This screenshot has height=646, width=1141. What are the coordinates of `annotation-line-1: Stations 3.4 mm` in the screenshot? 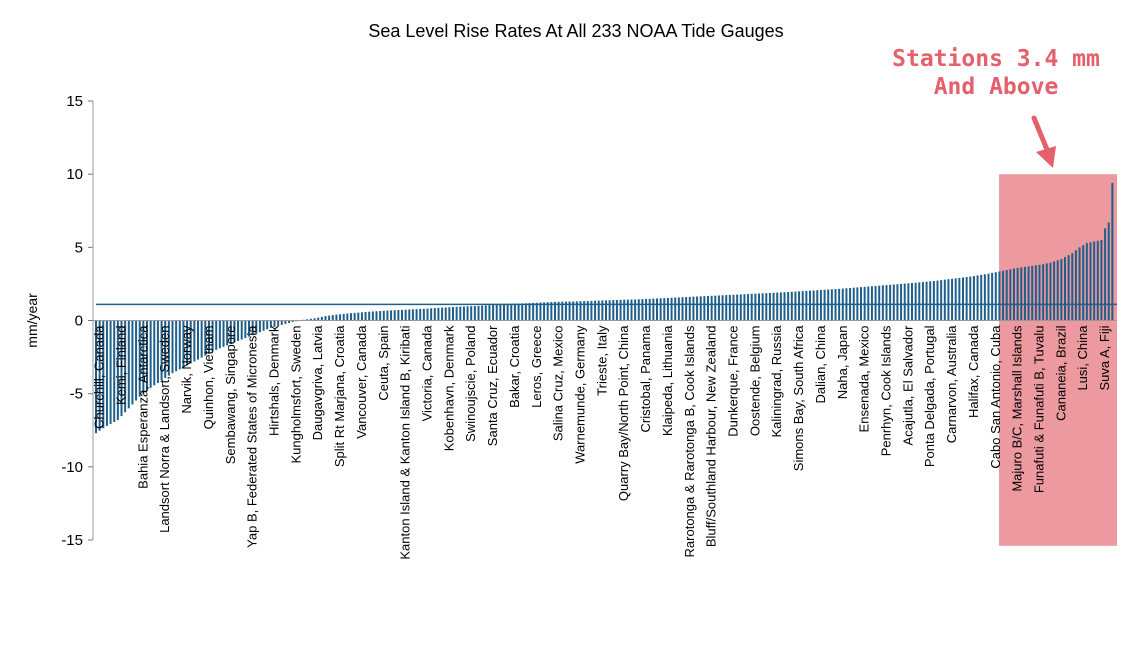 It's located at (996, 59).